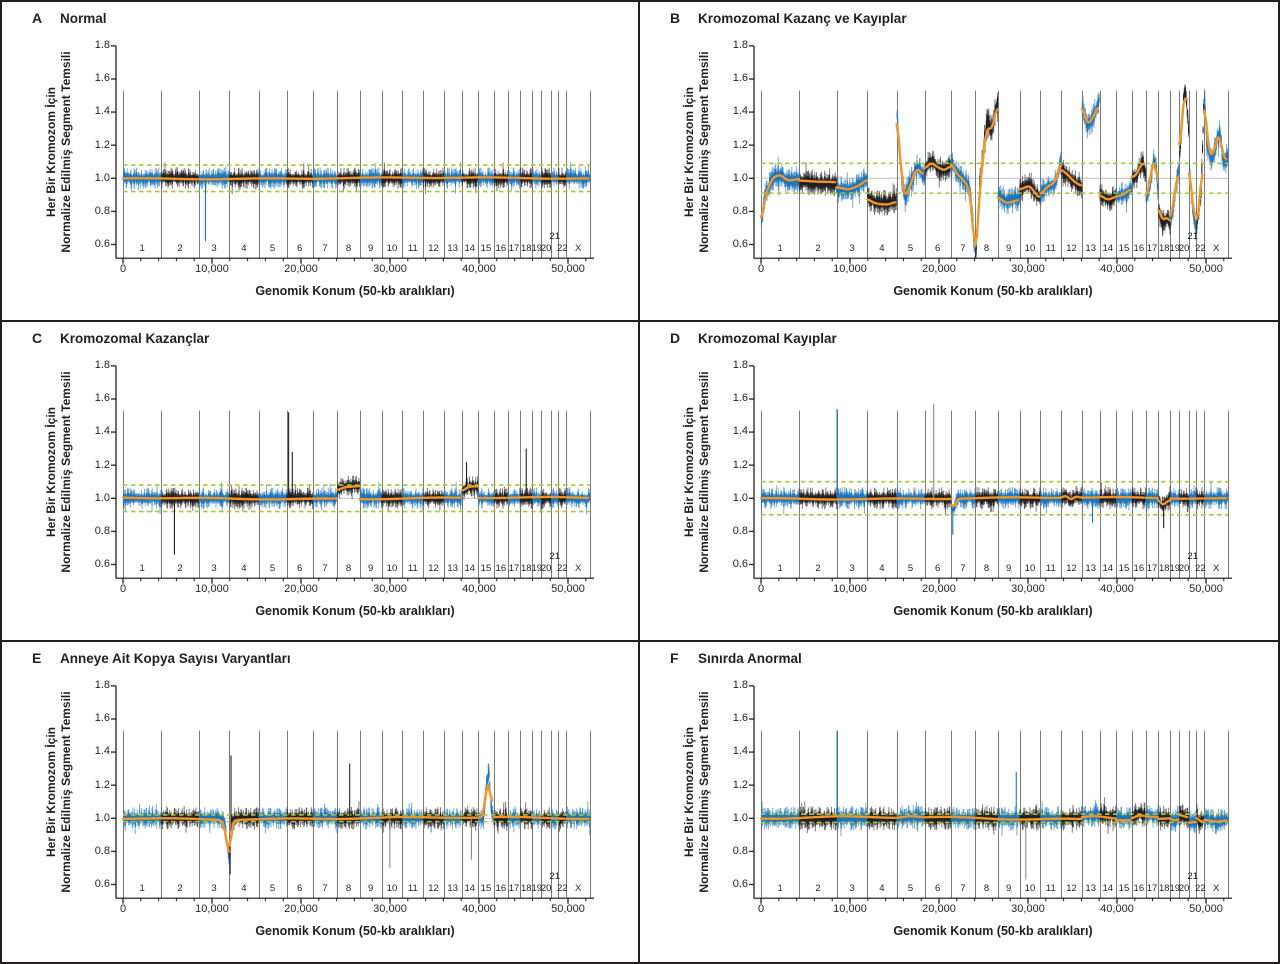 The height and width of the screenshot is (964, 1280). I want to click on y-tick-label: 1.6, so click(740, 718).